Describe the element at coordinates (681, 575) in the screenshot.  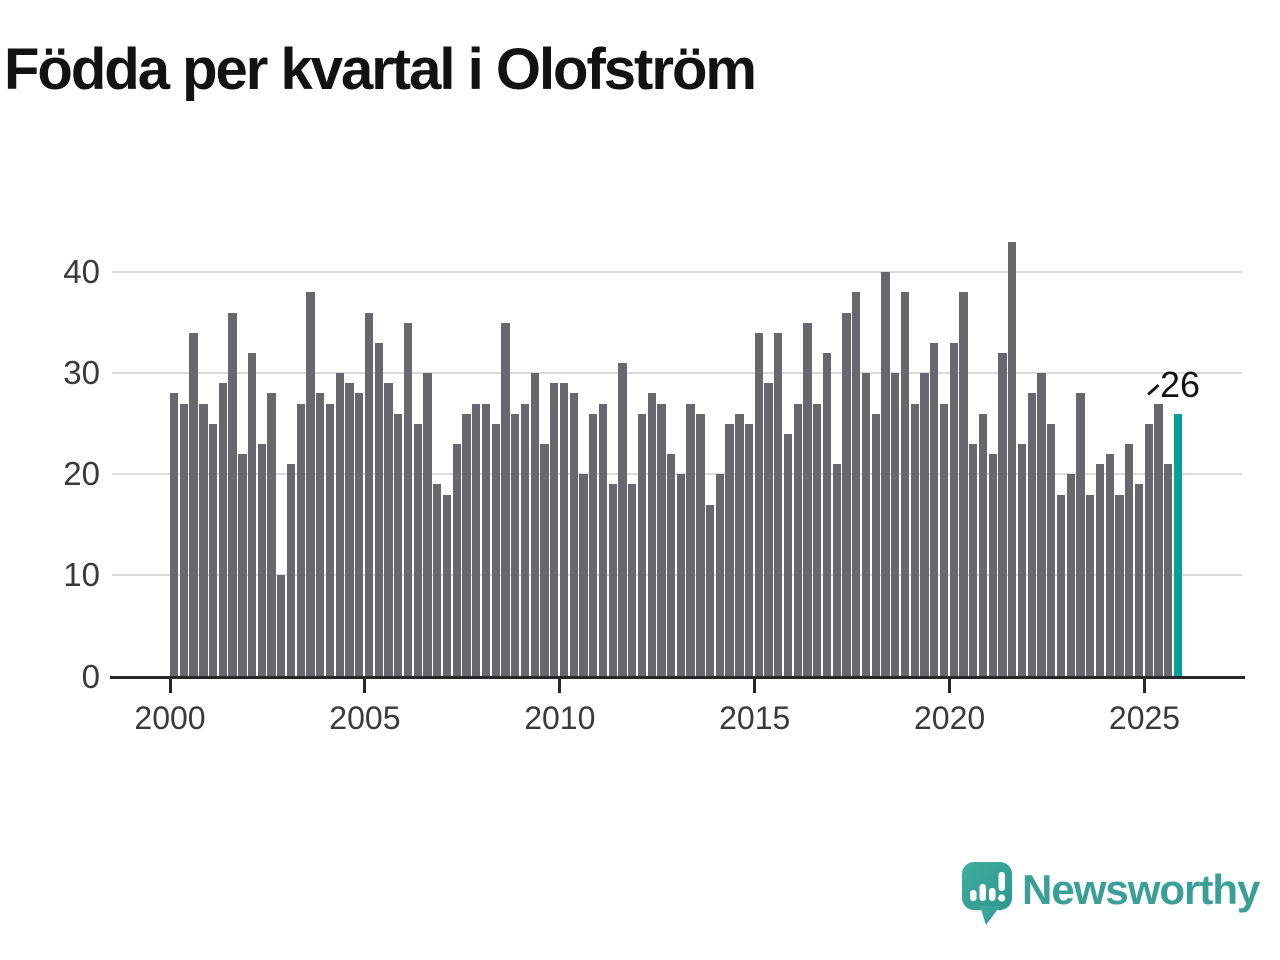
I see `bar-2013-q1` at that location.